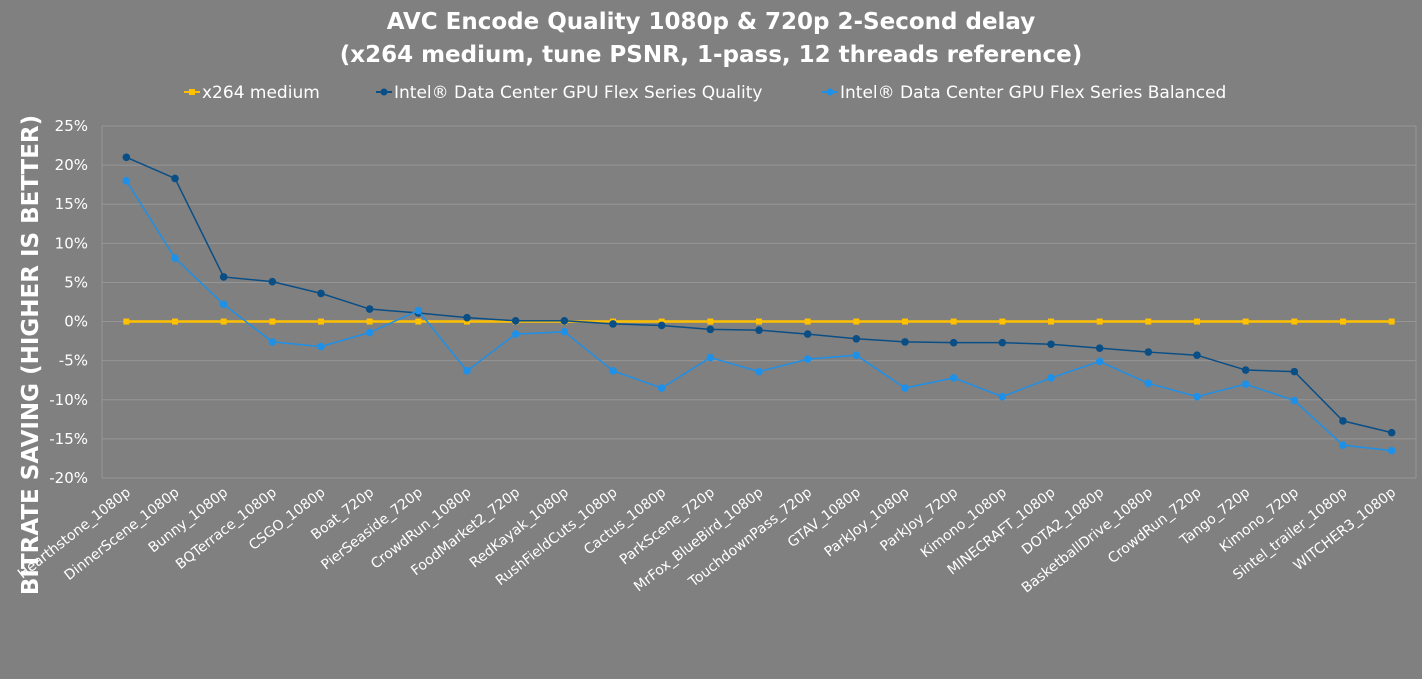  What do you see at coordinates (31, 355) in the screenshot?
I see `y-axis-label: BITRATE SAVING (HIGHER IS BETTER)` at bounding box center [31, 355].